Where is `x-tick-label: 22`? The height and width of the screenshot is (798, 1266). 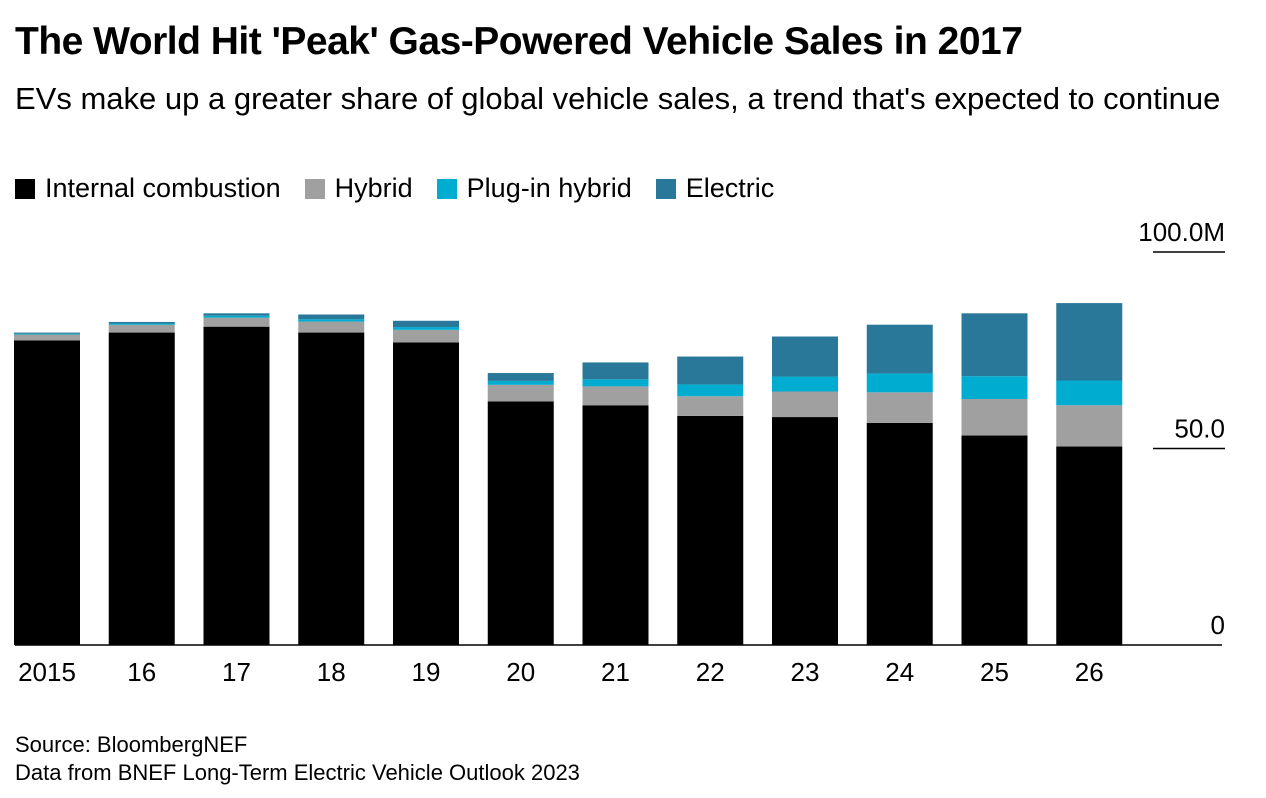 x-tick-label: 22 is located at coordinates (710, 672).